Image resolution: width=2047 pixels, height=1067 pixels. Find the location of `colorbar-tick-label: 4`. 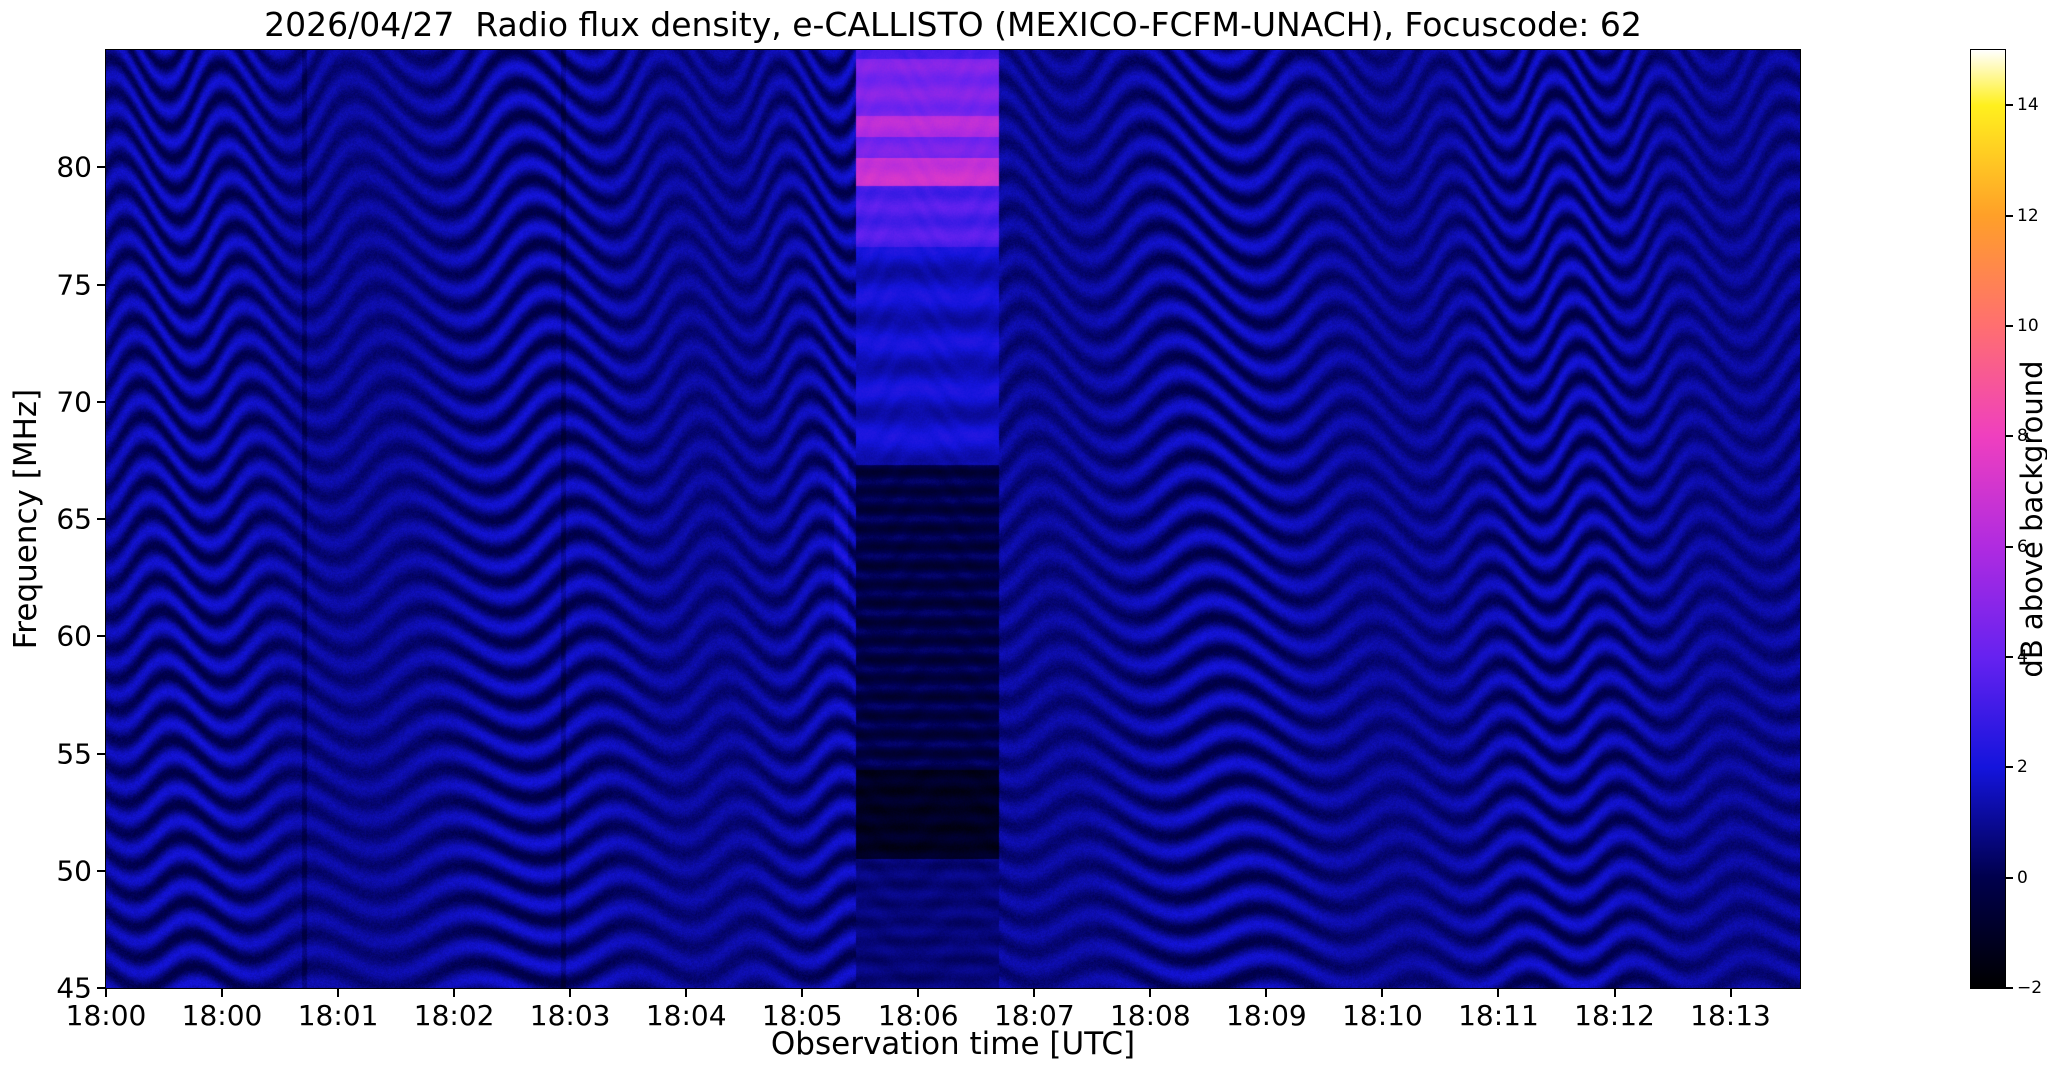

colorbar-tick-label: 4 is located at coordinates (2022, 656).